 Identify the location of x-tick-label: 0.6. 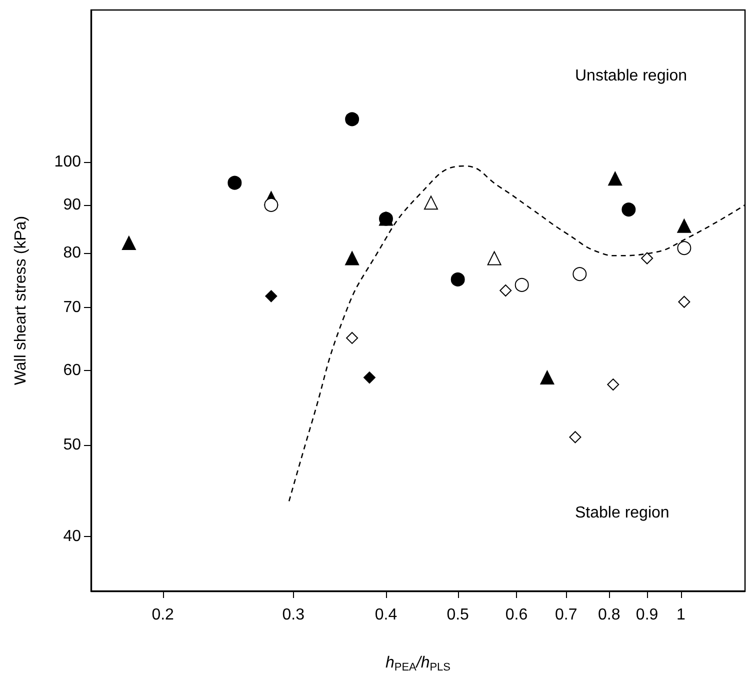
(516, 615).